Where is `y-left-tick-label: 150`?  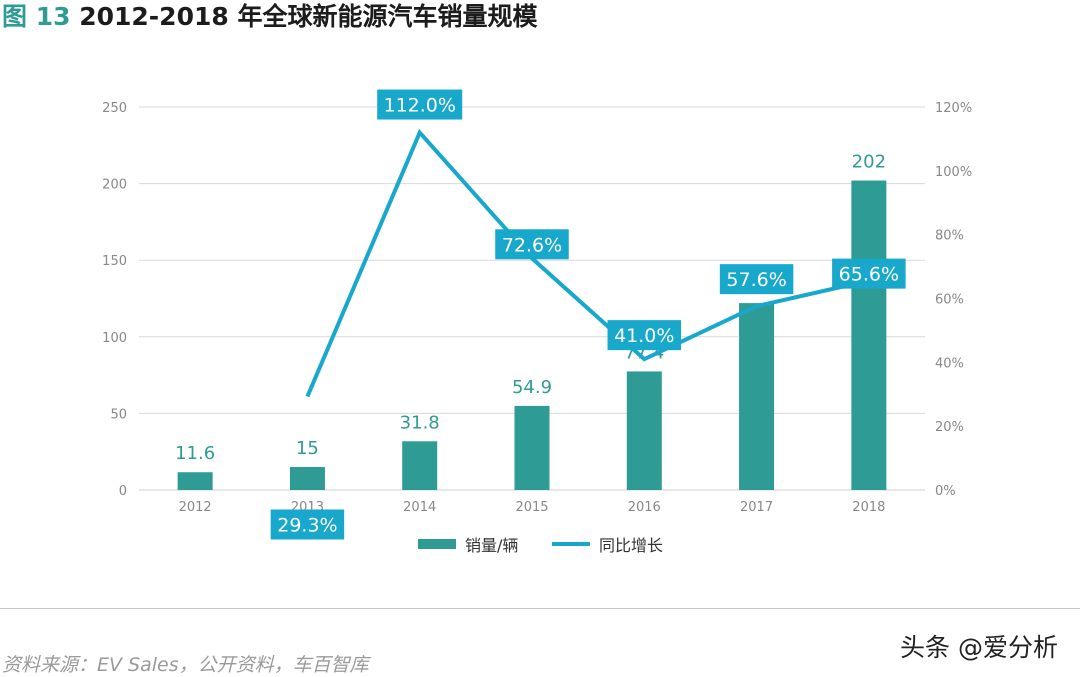 y-left-tick-label: 150 is located at coordinates (114, 261).